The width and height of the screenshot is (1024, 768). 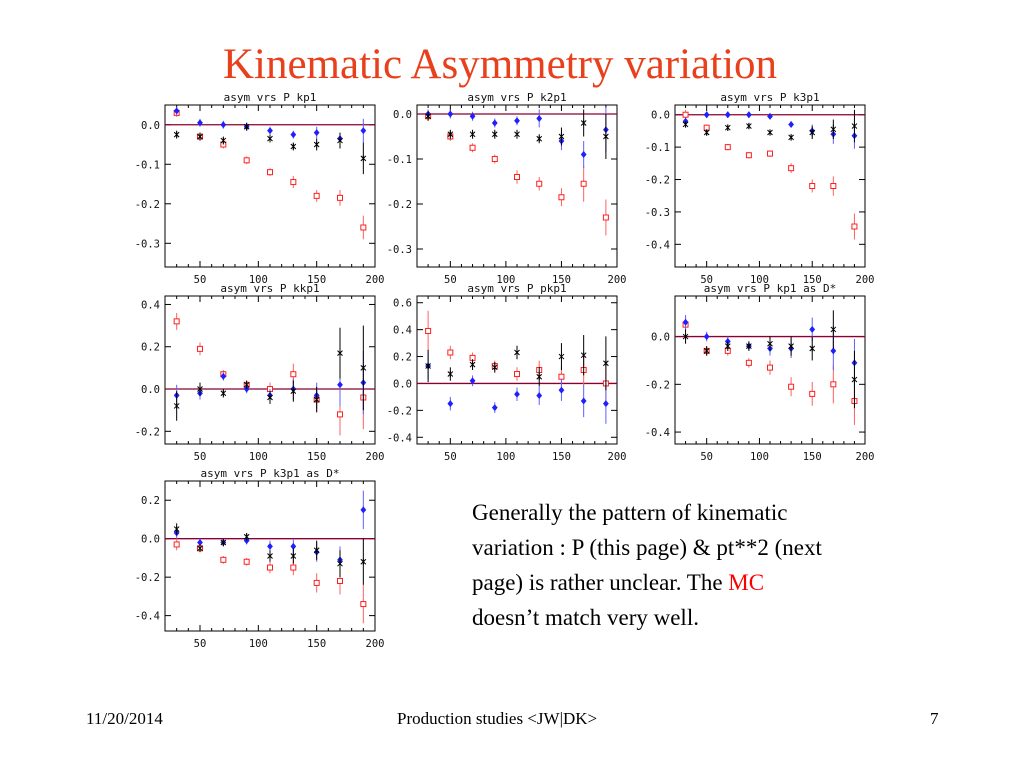 I want to click on plot-title: asym vrs P k3p1, so click(x=769, y=97).